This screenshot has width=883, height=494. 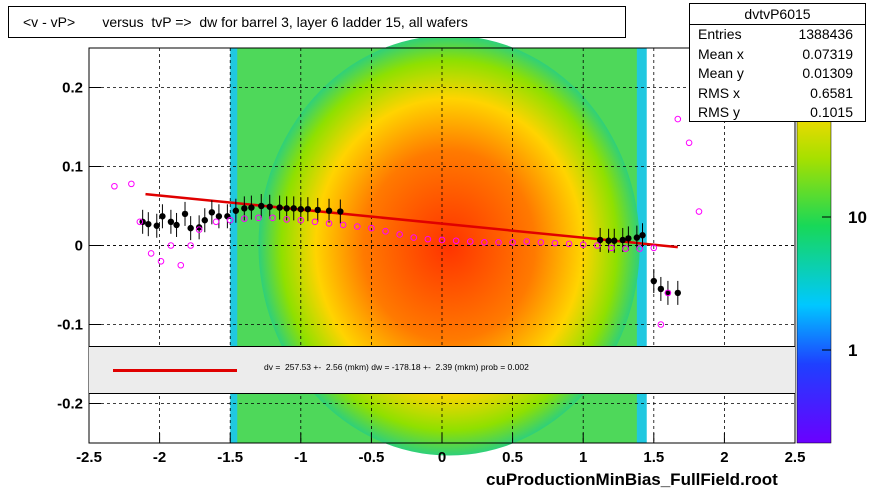 I want to click on stats-row-rms-y: RMS y 0.1015, so click(x=777, y=113).